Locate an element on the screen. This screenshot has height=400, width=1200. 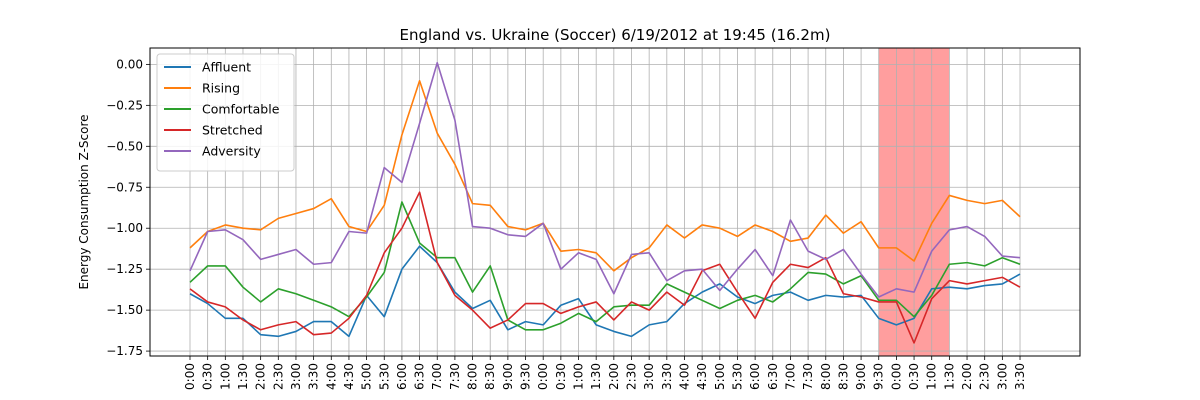
y-axis-label: Energy Consumption Z-Score is located at coordinates (84, 201).